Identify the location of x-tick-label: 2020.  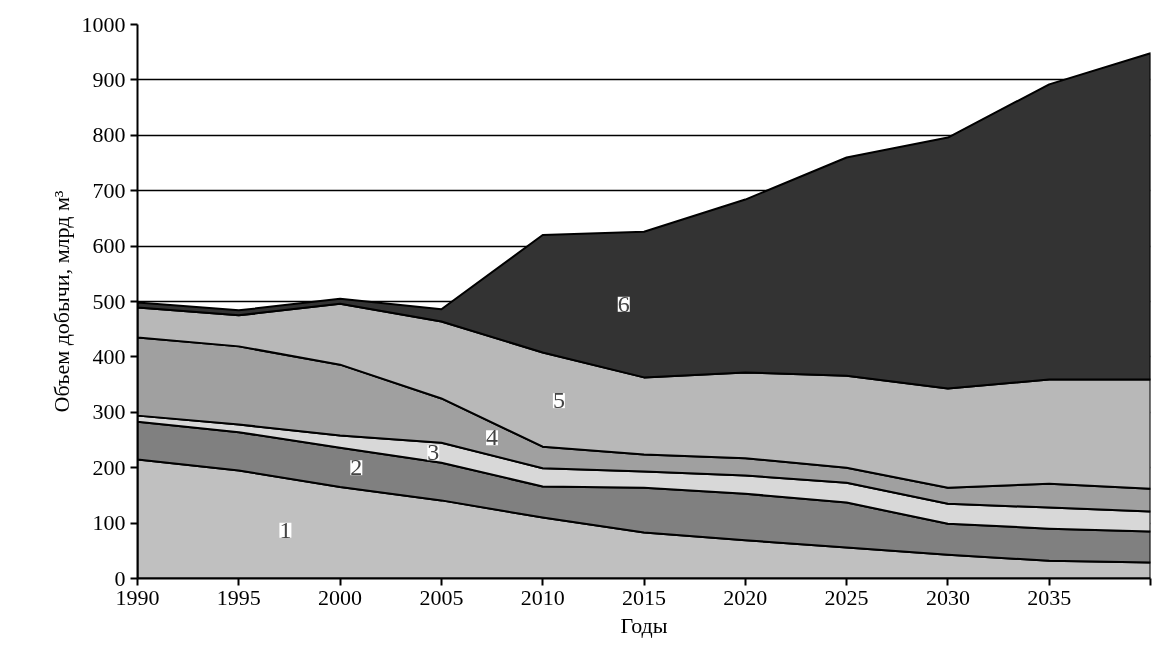
(745, 597).